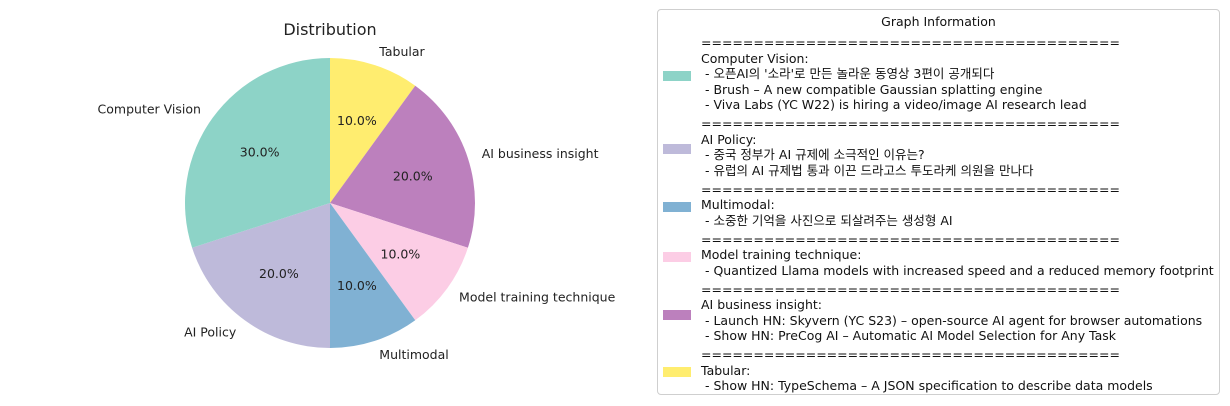 This screenshot has width=1230, height=406. What do you see at coordinates (762, 304) in the screenshot?
I see `legend-heading: AI business insight:` at bounding box center [762, 304].